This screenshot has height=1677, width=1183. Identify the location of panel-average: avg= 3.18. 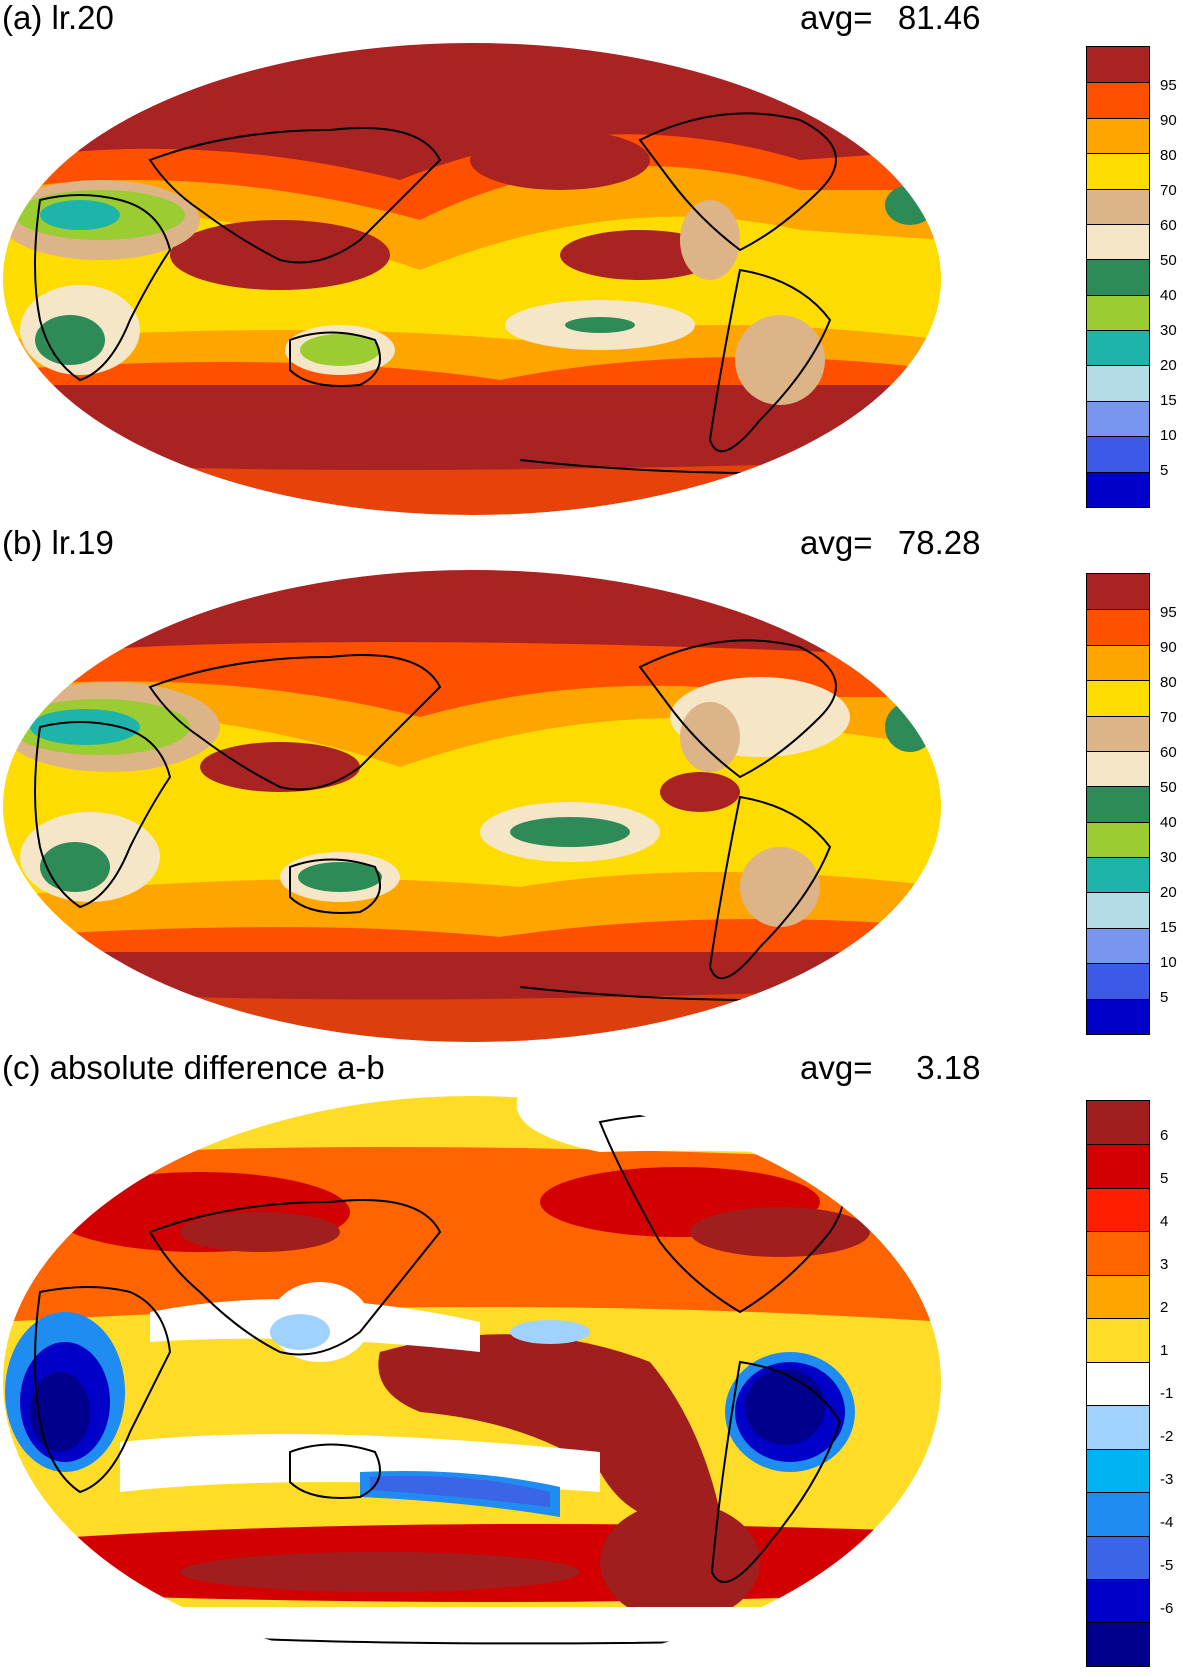
(890, 1068).